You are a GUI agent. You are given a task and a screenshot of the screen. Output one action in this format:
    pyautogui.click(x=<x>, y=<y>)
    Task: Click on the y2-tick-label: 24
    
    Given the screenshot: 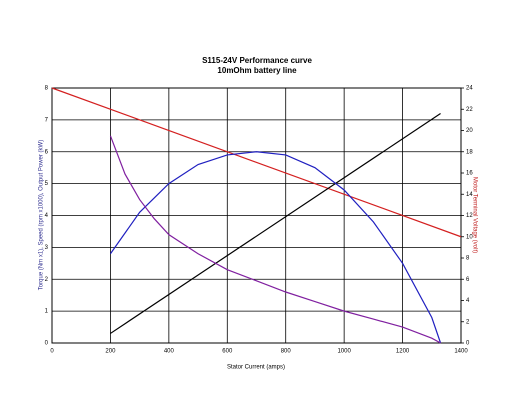 What is the action you would take?
    pyautogui.click(x=469, y=89)
    